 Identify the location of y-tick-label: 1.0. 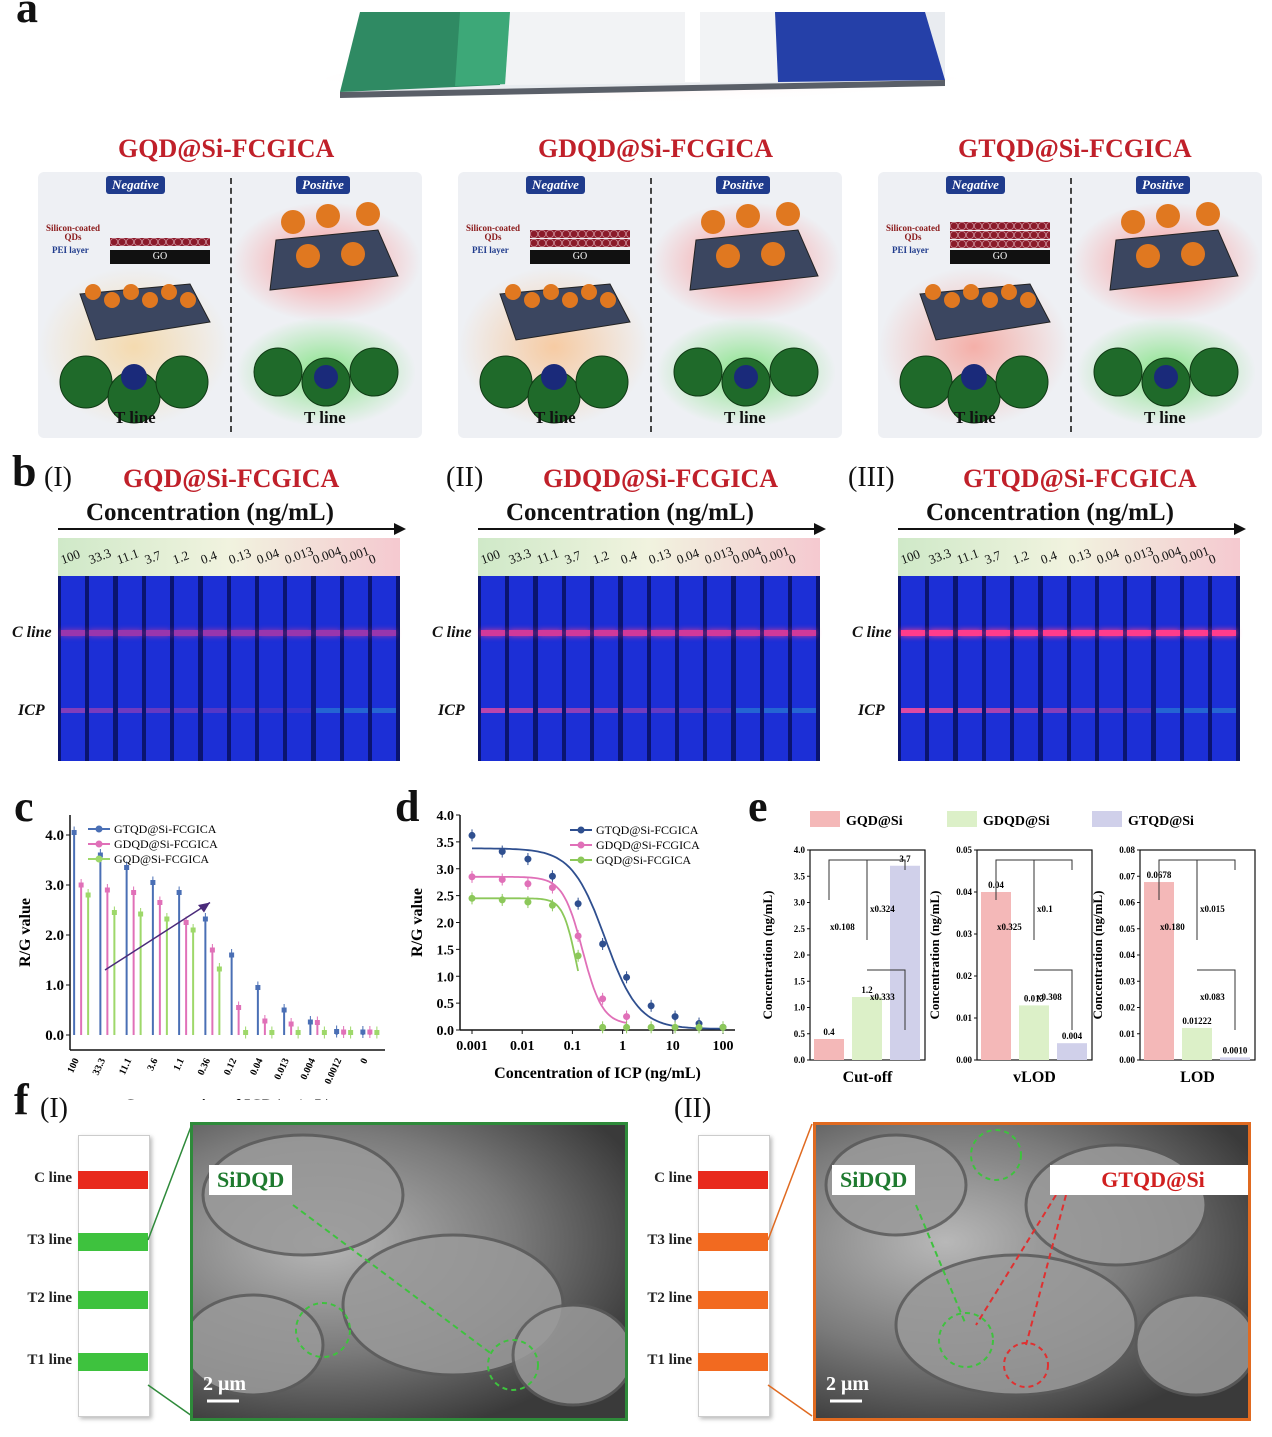
(800, 1008).